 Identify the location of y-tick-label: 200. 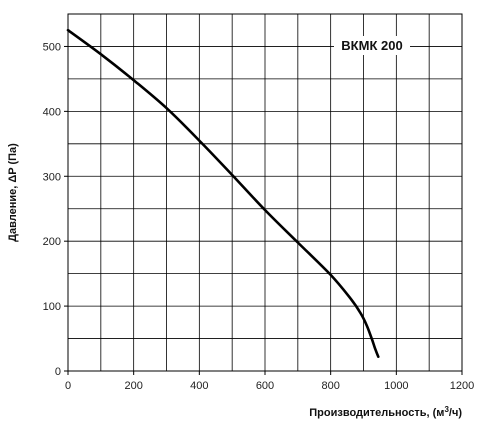
(52, 242).